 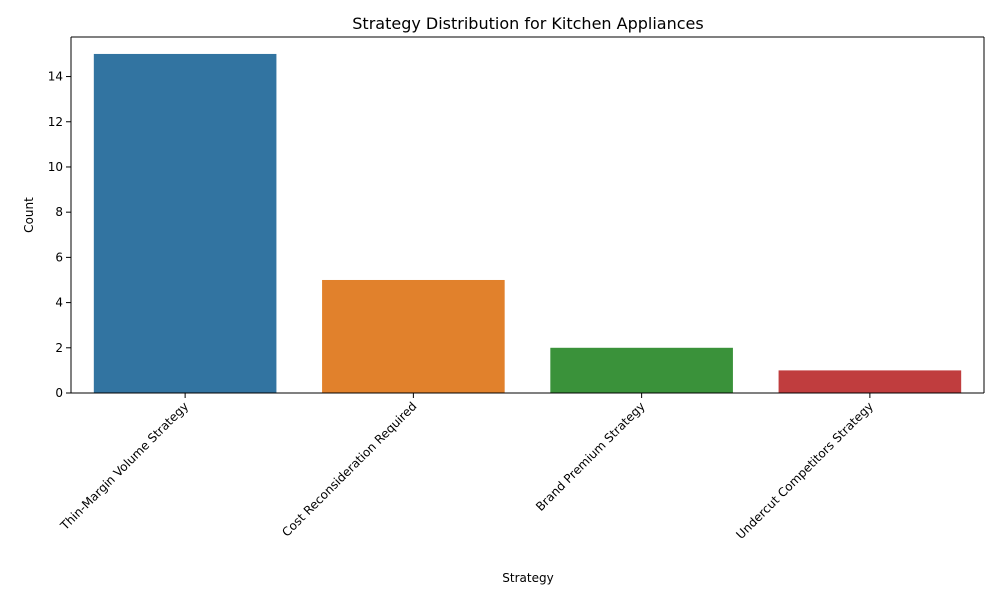 I want to click on x-axis-label: Strategy, so click(x=527, y=578).